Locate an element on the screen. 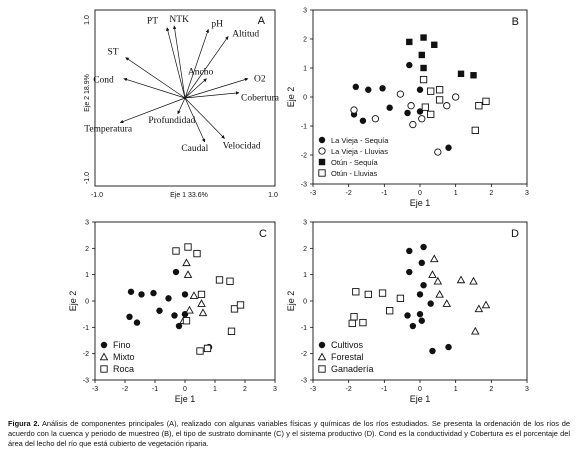  legend-label: Otún - Lluvias is located at coordinates (354, 173).